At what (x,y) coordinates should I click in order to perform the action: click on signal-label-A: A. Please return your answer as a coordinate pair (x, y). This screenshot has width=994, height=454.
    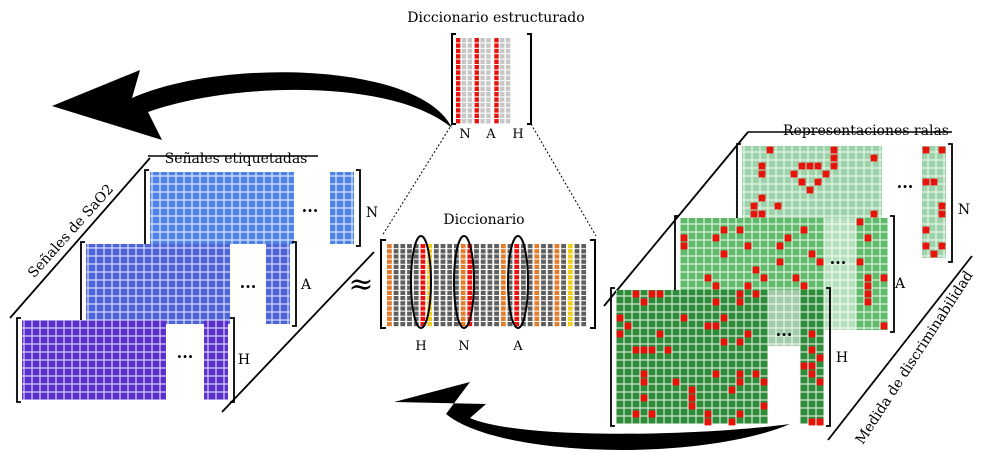
    Looking at the image, I should click on (306, 285).